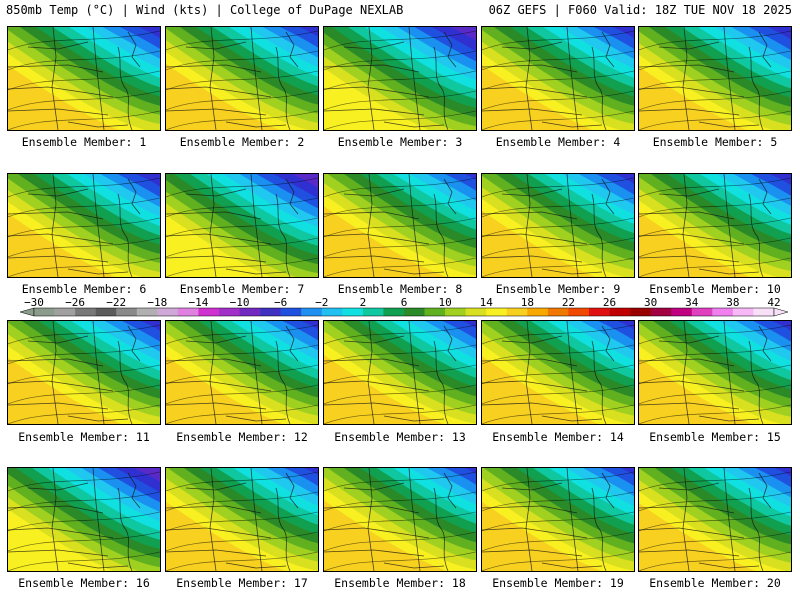  Describe the element at coordinates (116, 302) in the screenshot. I see `colorbar-tick-label: −22` at that location.